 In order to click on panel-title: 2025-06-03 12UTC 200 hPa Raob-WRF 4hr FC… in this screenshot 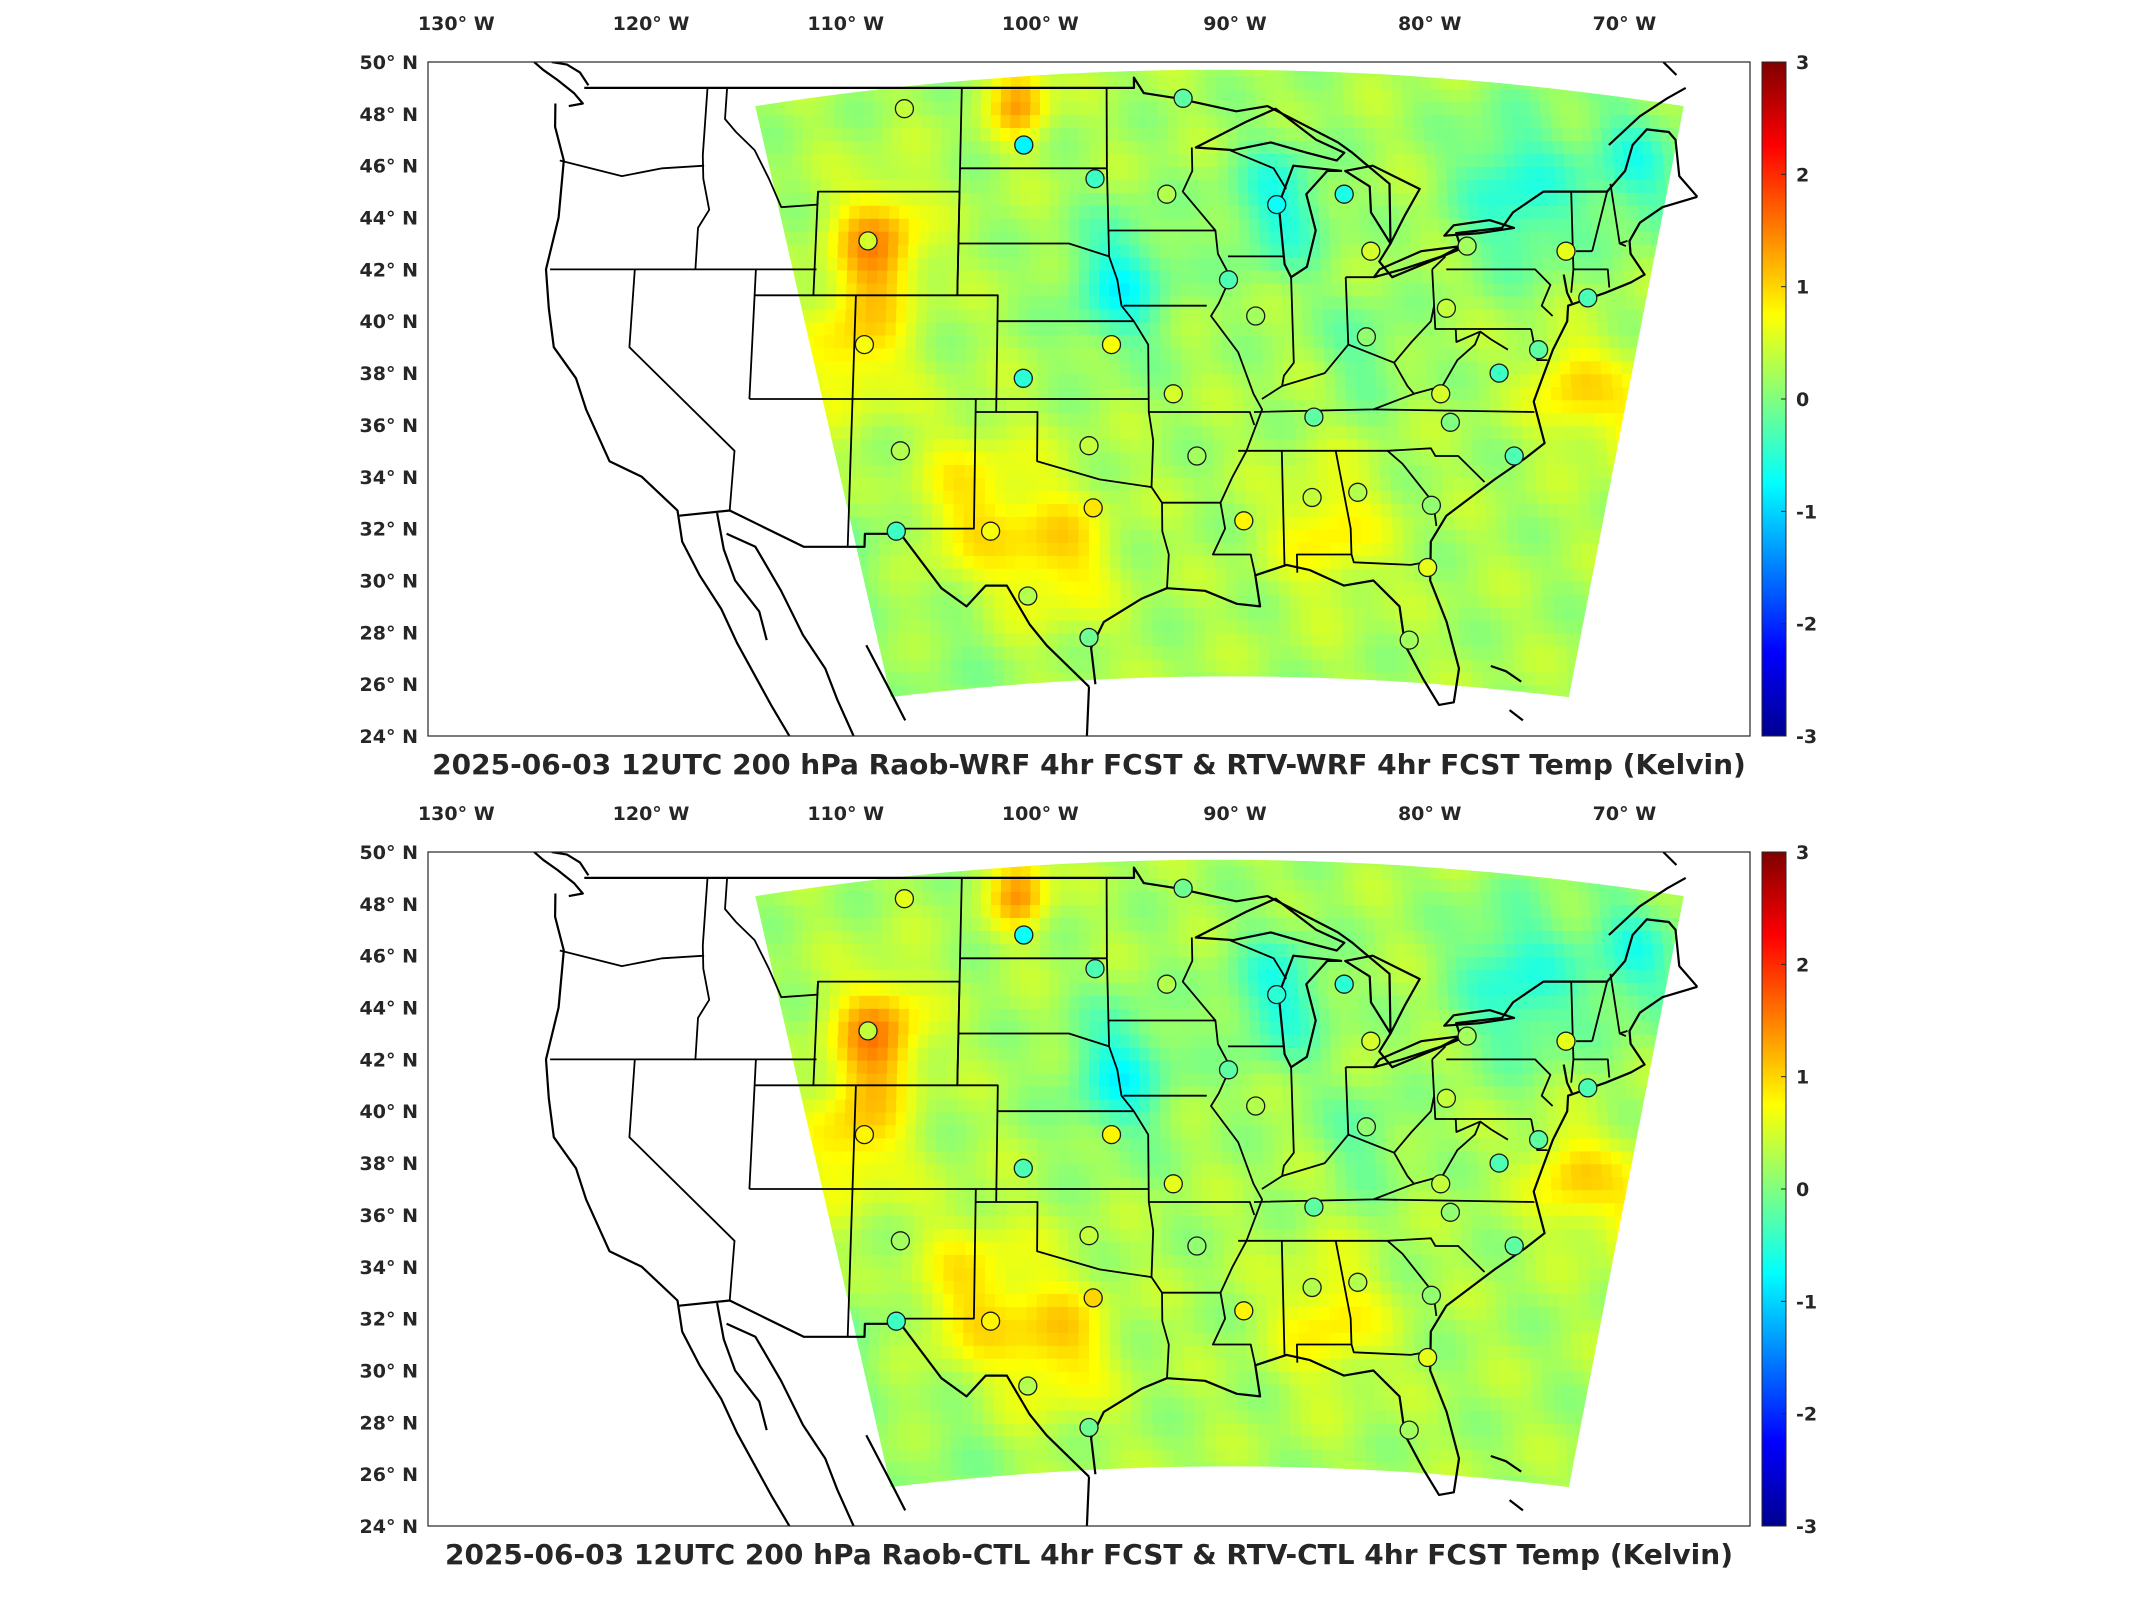, I will do `click(1089, 764)`.